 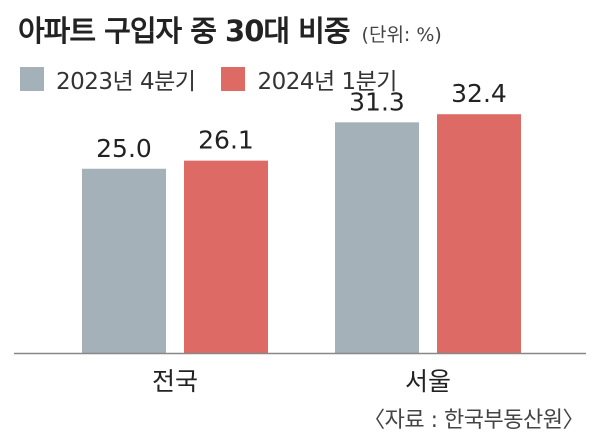 What do you see at coordinates (126, 82) in the screenshot?
I see `legend-label-2023q4: 2023년 4분기` at bounding box center [126, 82].